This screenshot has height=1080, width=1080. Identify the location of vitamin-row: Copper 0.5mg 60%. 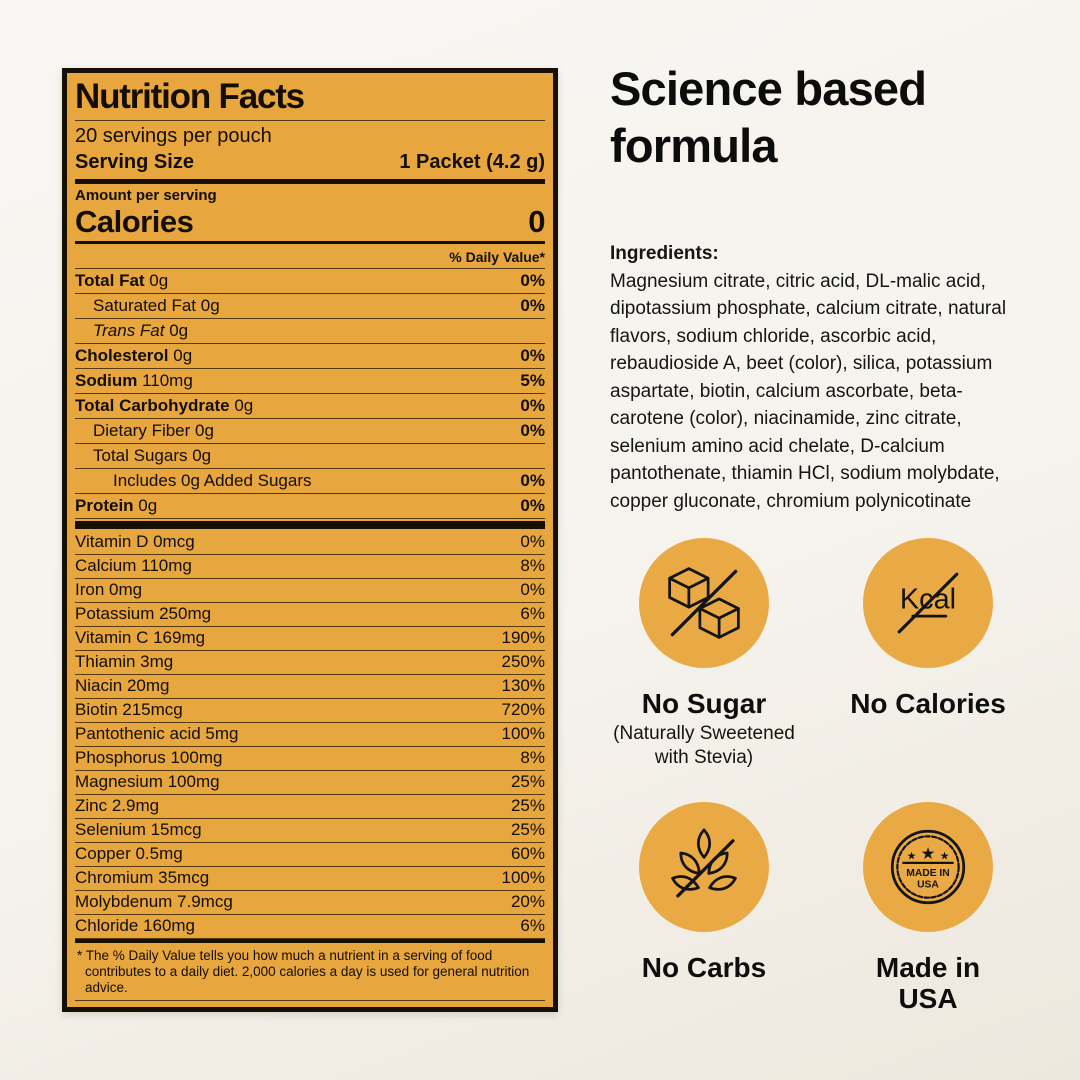
(310, 855).